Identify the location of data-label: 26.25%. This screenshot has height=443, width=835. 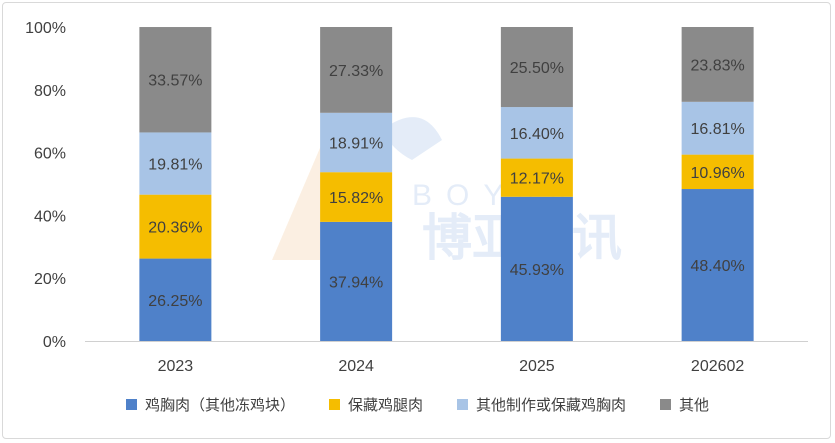
(175, 301).